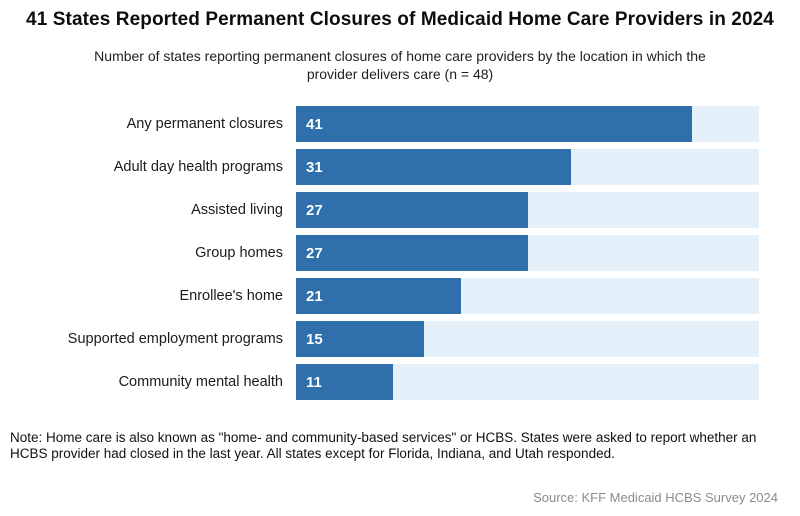 This screenshot has width=800, height=516. I want to click on bar-row: Assisted living 27, so click(379, 210).